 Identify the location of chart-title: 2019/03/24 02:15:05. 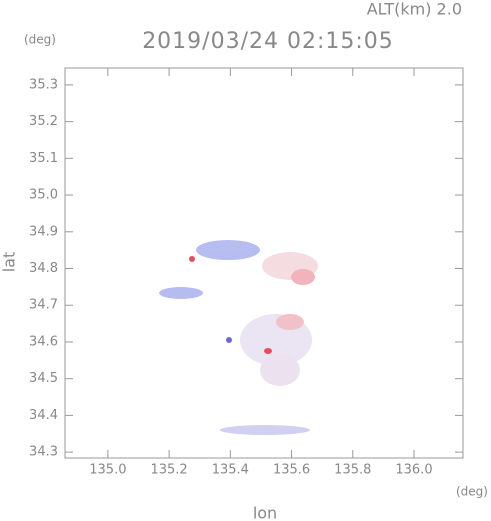
(268, 41).